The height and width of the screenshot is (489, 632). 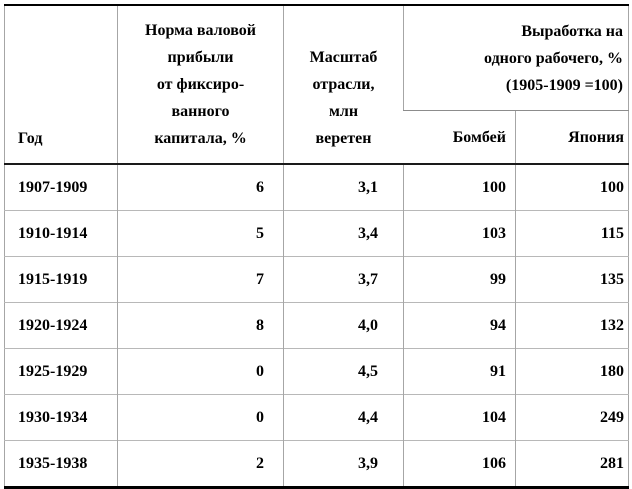 I want to click on cell-profit-rate: 7, so click(x=200, y=279).